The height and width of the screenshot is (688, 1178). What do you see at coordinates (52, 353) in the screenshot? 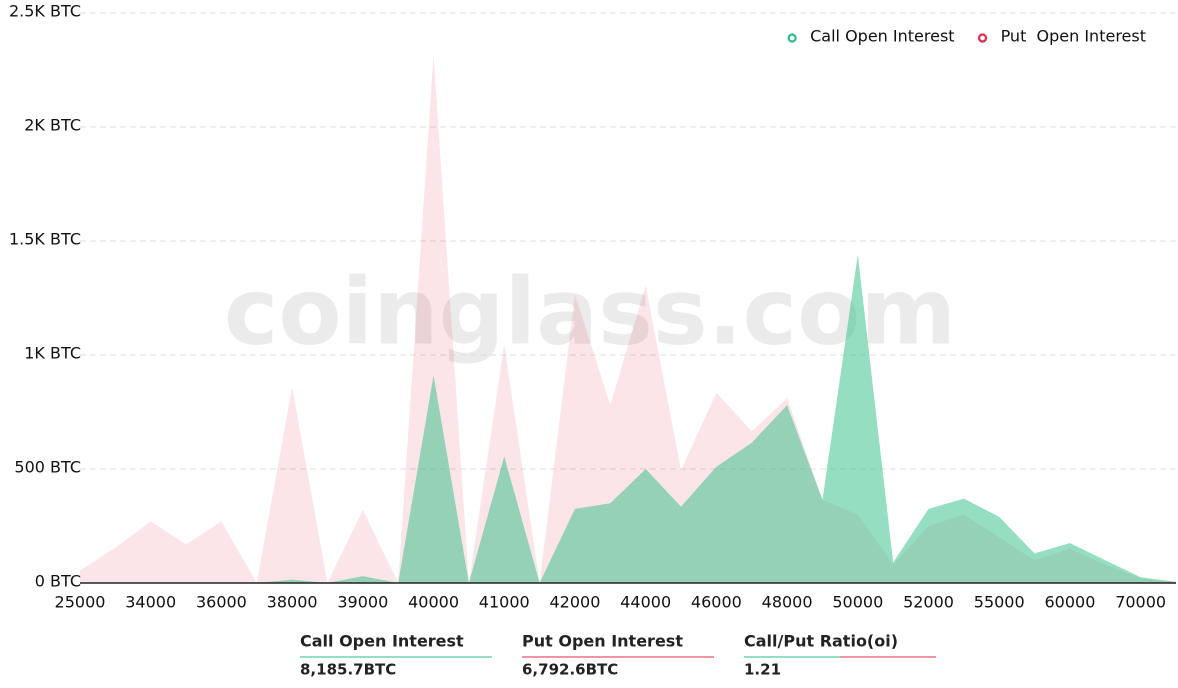
I see `y-tick-label: 1K BTC` at bounding box center [52, 353].